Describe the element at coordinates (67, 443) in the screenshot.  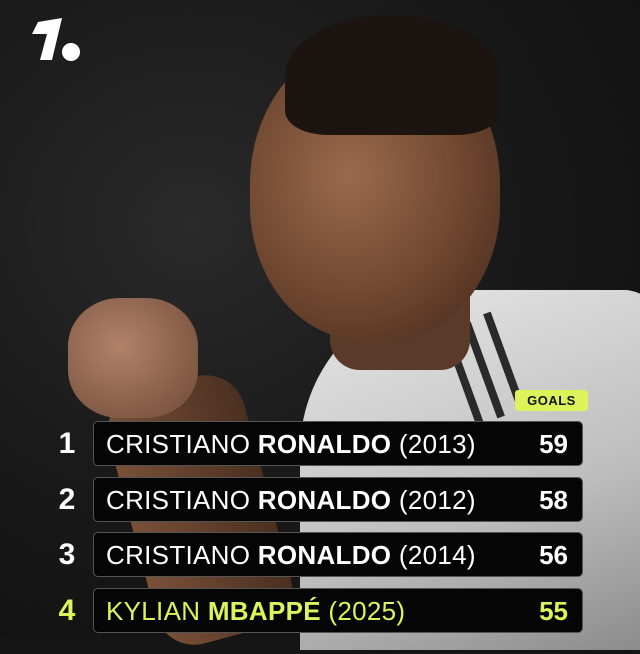
I see `rank-number: 1` at that location.